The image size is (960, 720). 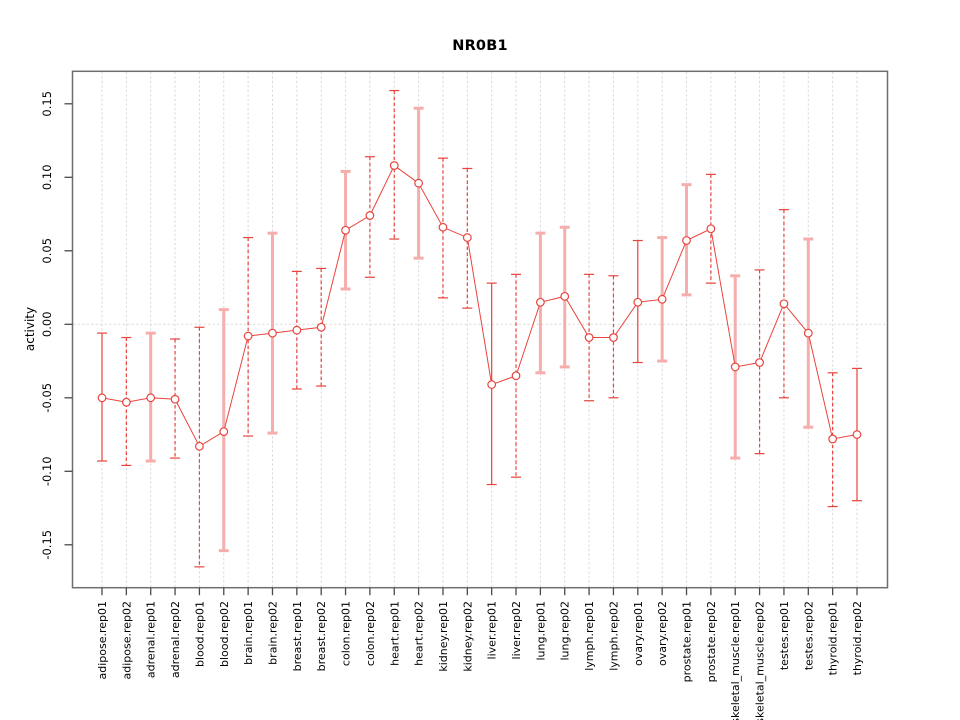 I want to click on x-tick-label: skeletal_muscle.rep01, so click(x=735, y=660).